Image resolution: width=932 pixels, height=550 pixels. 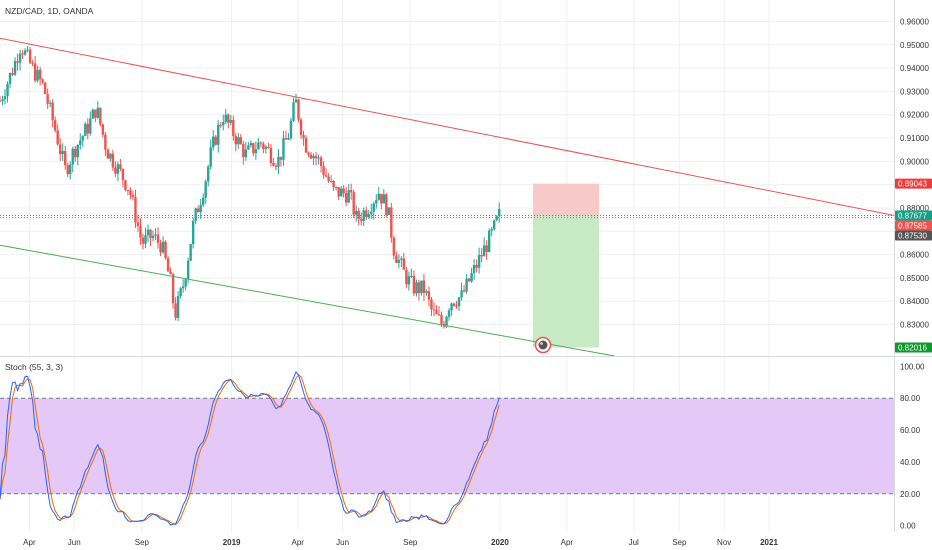 I want to click on price-tick-label: 0.96000, so click(x=914, y=21).